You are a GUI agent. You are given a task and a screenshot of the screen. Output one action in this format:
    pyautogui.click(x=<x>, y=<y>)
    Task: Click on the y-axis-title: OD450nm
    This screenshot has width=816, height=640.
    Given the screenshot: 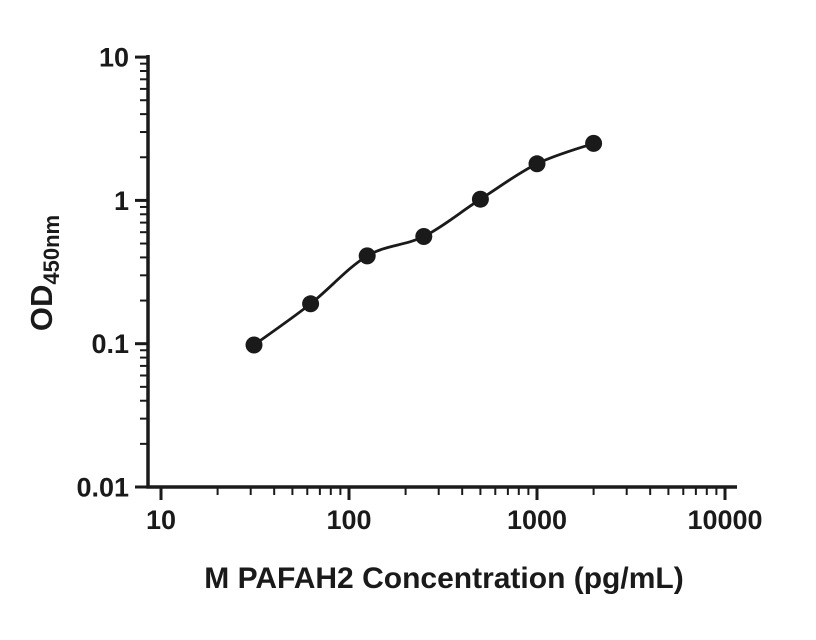 What is the action you would take?
    pyautogui.click(x=46, y=273)
    